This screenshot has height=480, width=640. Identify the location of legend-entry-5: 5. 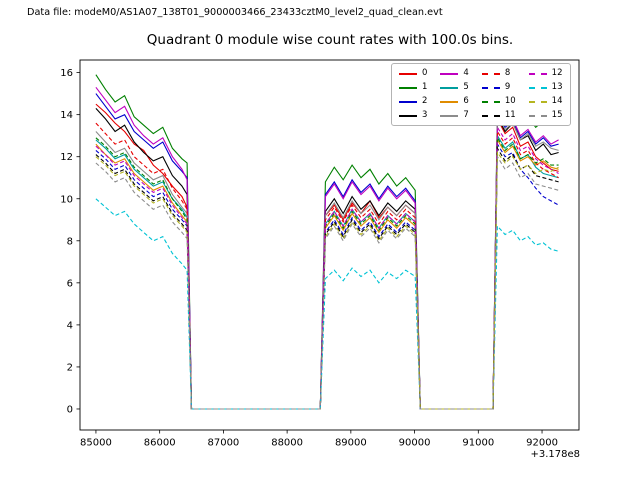
(454, 87).